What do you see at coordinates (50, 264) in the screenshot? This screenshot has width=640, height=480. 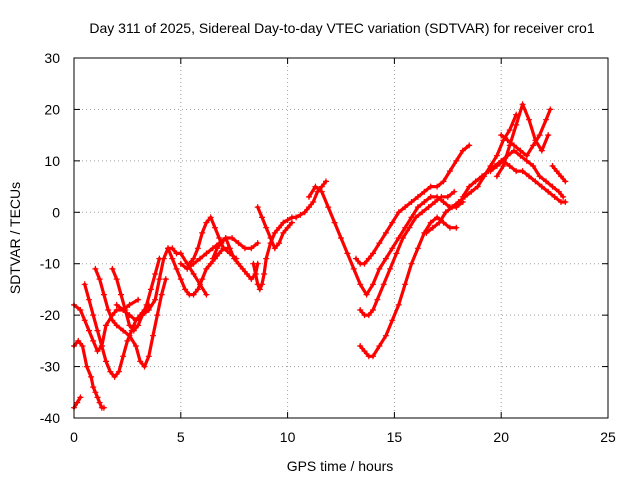 I see `y-tick-label: -10` at bounding box center [50, 264].